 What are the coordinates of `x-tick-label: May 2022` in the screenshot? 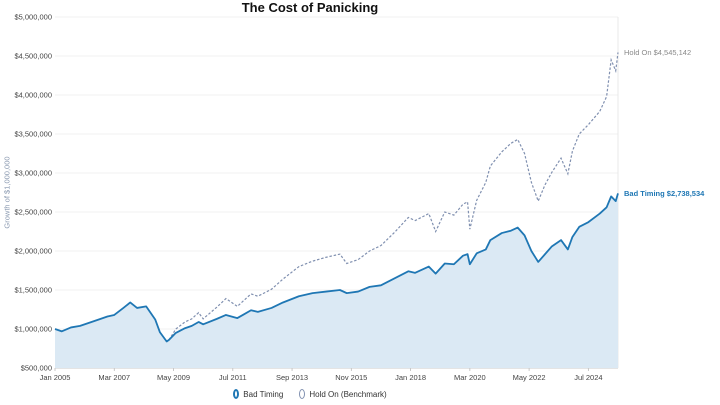 It's located at (529, 377).